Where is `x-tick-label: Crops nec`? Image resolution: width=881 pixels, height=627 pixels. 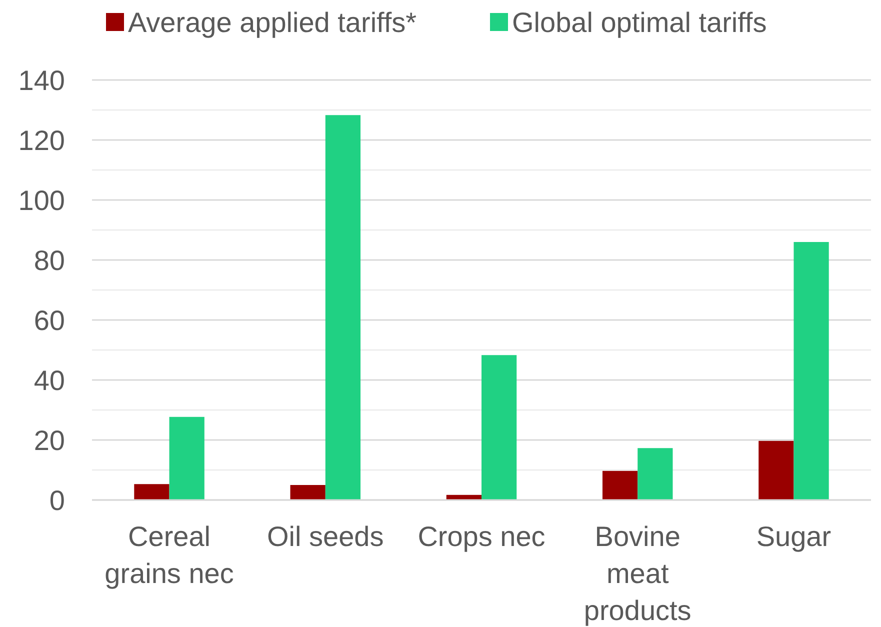 x-tick-label: Crops nec is located at coordinates (482, 536).